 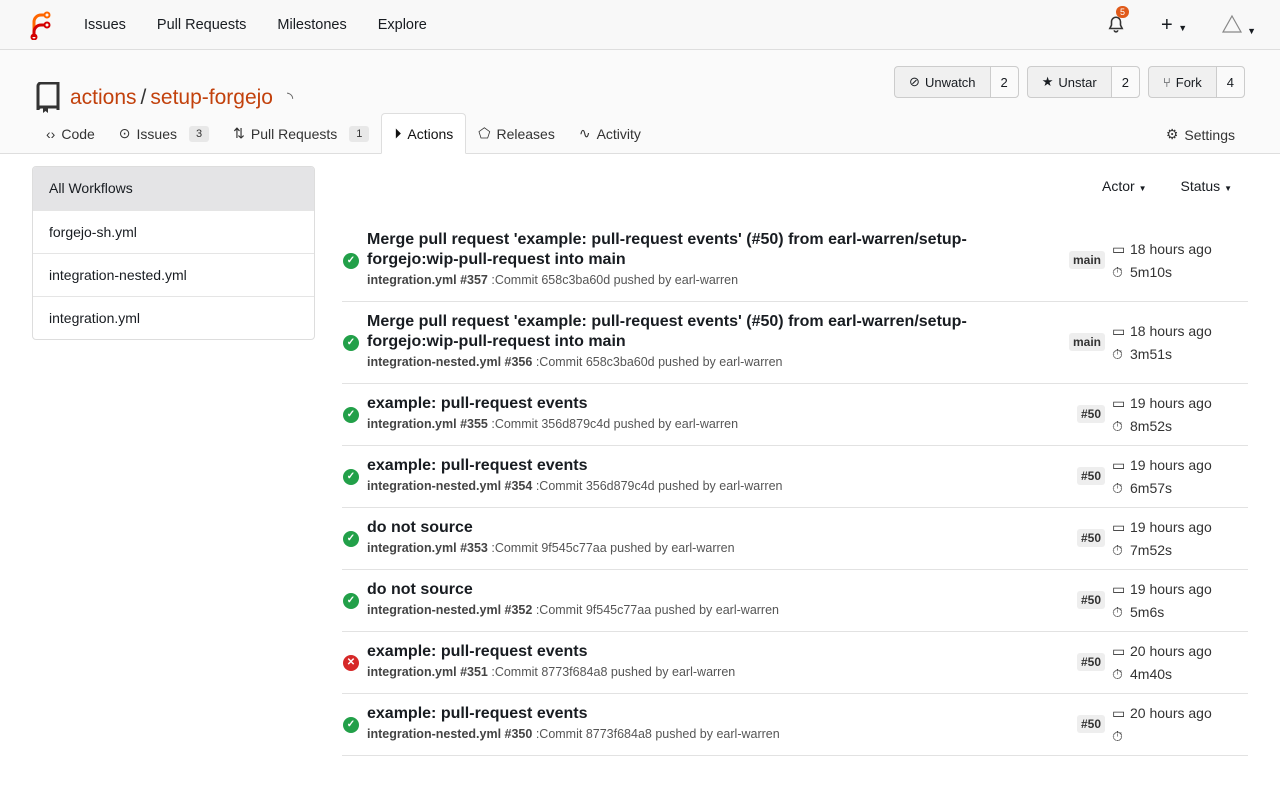 I want to click on tab-activity: ∿ Activity, so click(x=610, y=133).